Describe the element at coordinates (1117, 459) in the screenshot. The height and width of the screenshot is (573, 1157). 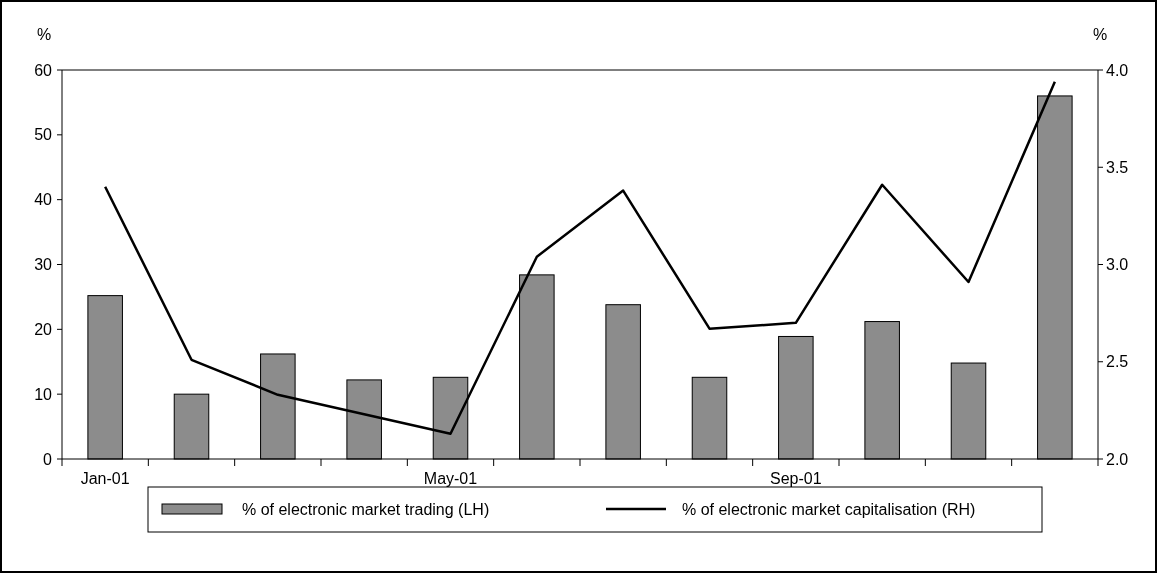
I see `y2-tick-label: 2.0` at that location.